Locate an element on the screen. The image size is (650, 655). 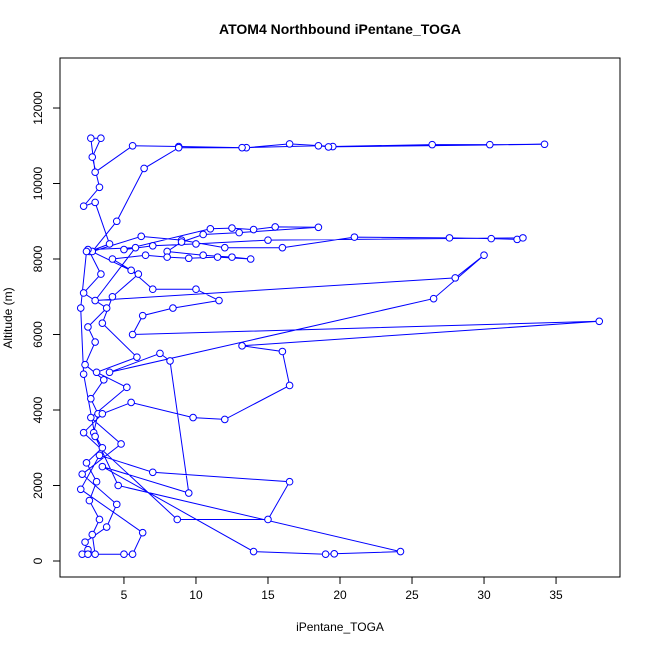
x-axis-label: iPentane_TOGA is located at coordinates (340, 627).